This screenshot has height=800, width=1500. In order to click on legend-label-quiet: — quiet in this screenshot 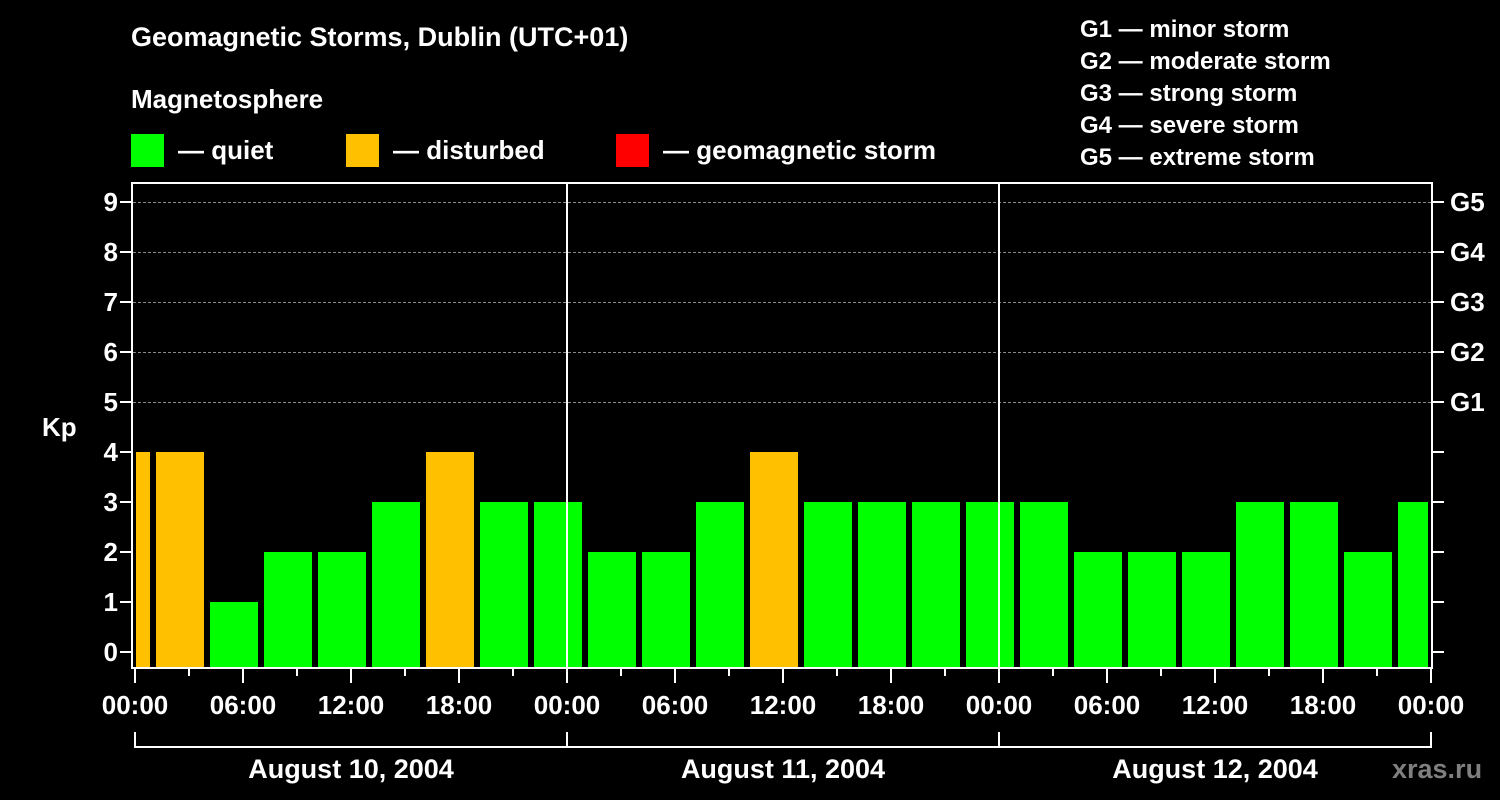, I will do `click(226, 150)`.